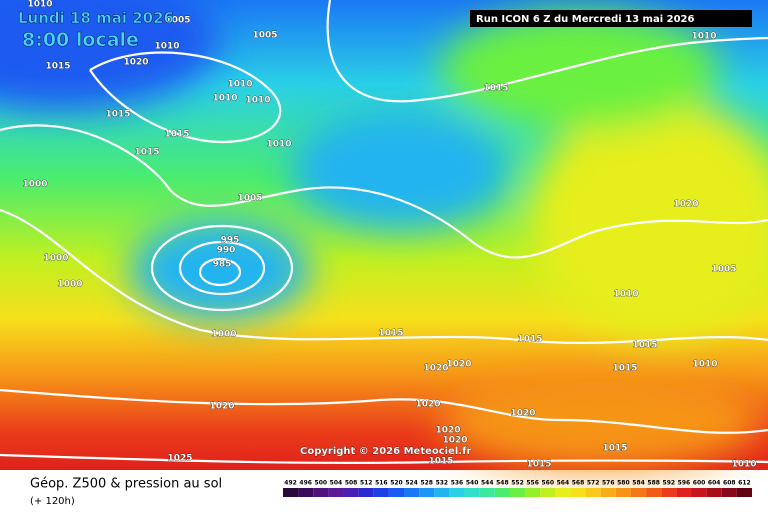 This screenshot has height=512, width=768. What do you see at coordinates (381, 483) in the screenshot?
I see `legend-label: 516` at bounding box center [381, 483].